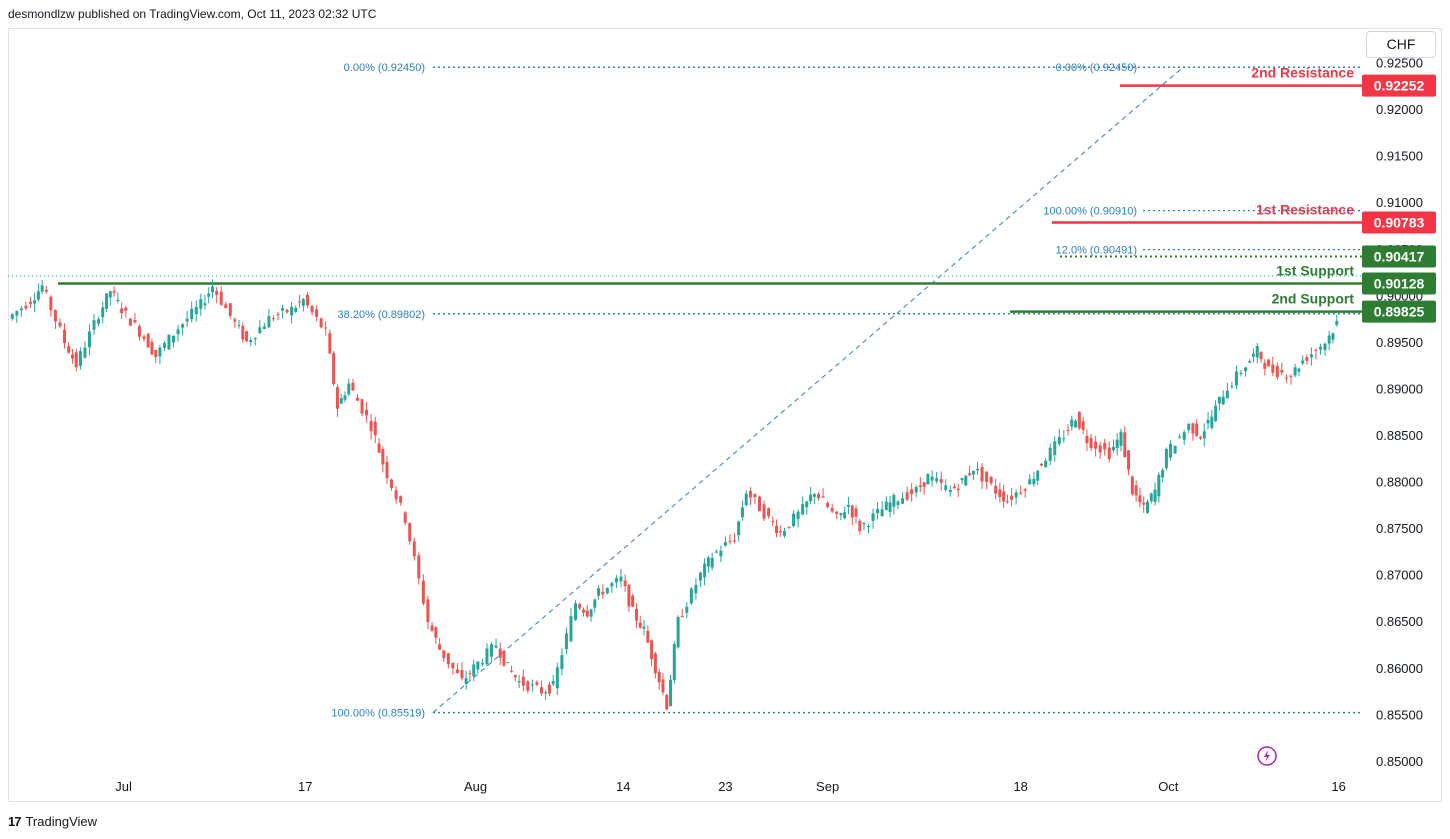 Image resolution: width=1450 pixels, height=839 pixels. What do you see at coordinates (1090, 212) in the screenshot?
I see `fib-level-label: 100.00% (0.90910)` at bounding box center [1090, 212].